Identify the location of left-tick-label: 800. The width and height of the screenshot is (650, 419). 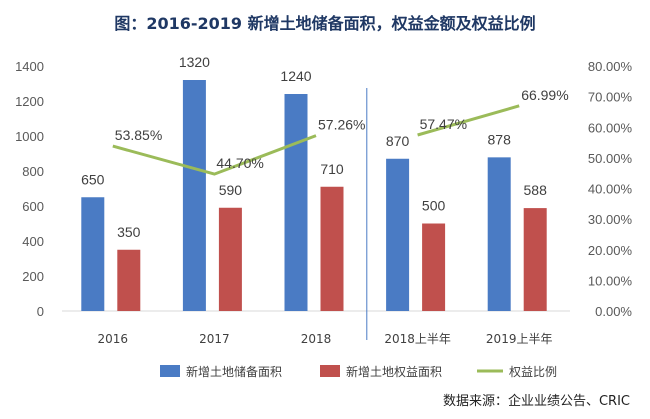
(33, 171).